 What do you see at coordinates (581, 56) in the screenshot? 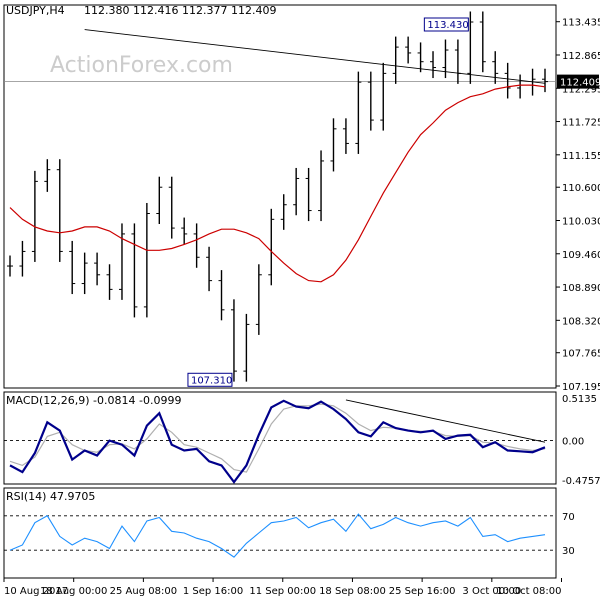
I see `price-tick-label: 112.865` at bounding box center [581, 56].